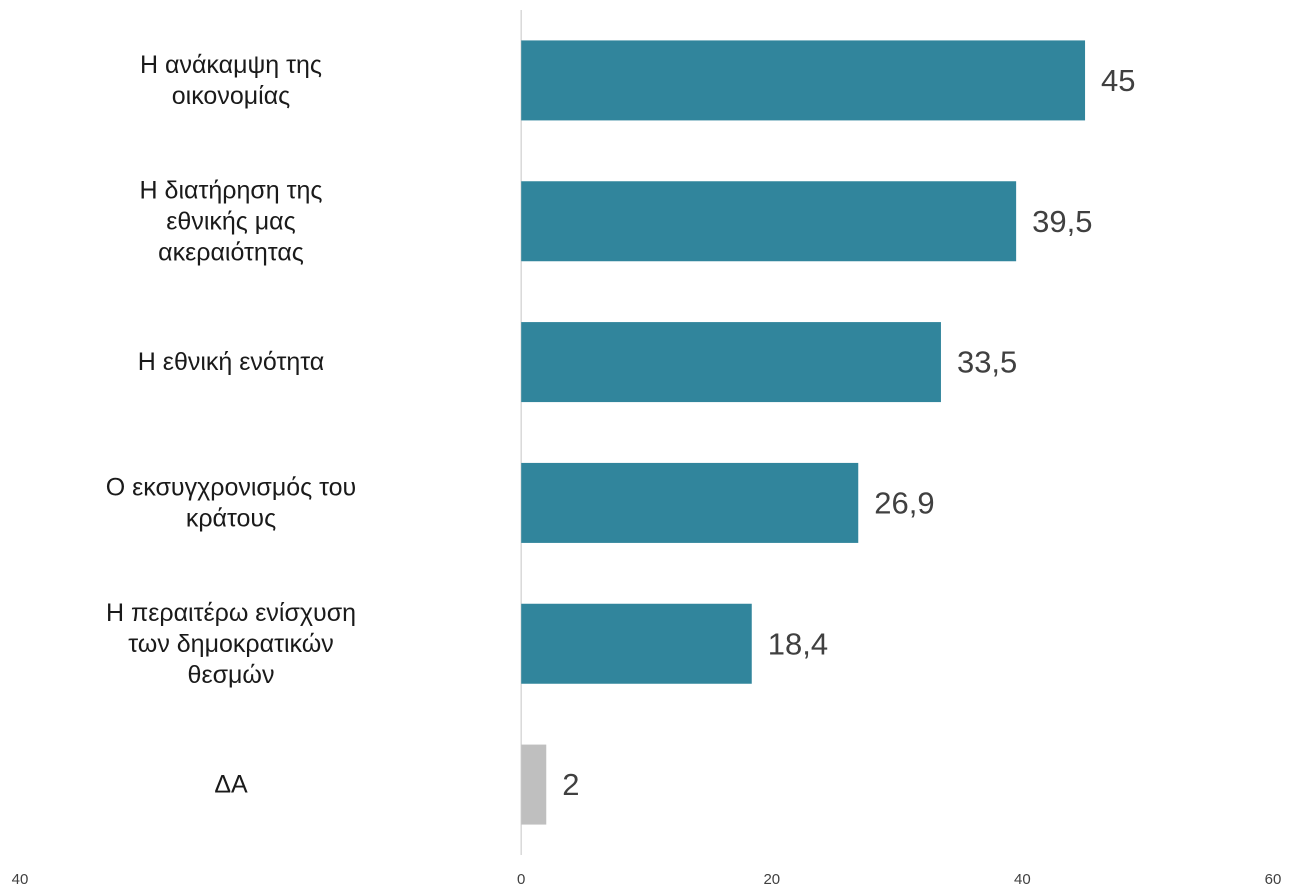 The height and width of the screenshot is (892, 1306). What do you see at coordinates (1062, 221) in the screenshot?
I see `data-label: 39,5` at bounding box center [1062, 221].